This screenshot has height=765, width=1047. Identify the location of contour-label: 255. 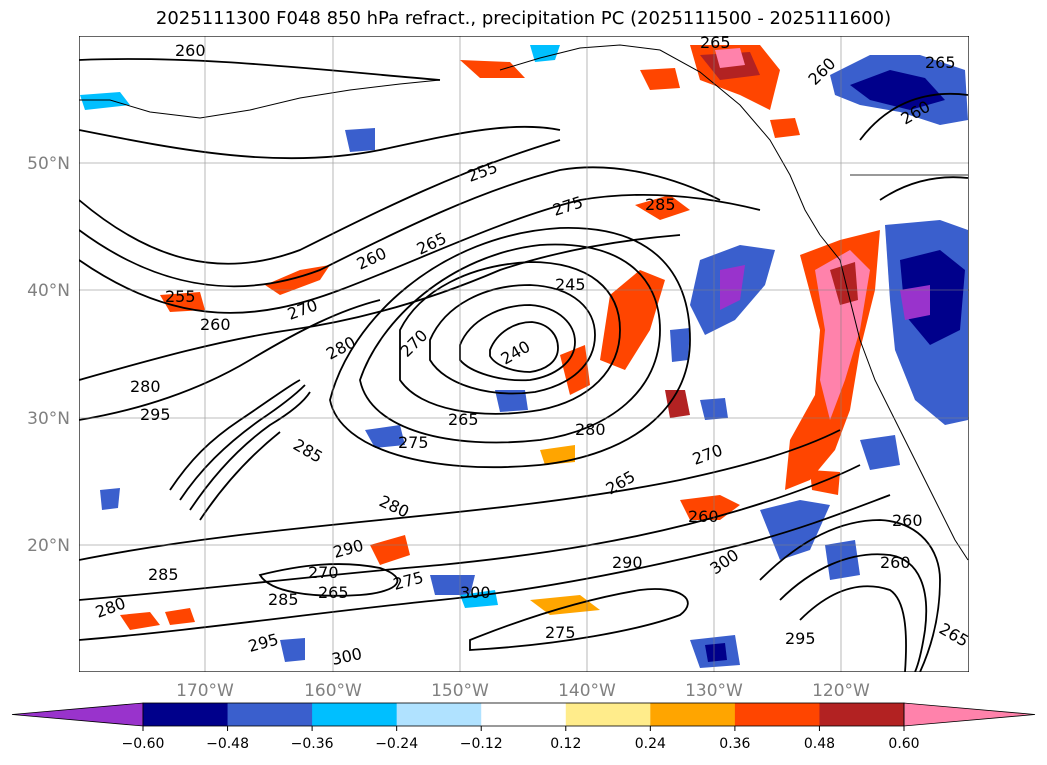
(180, 296).